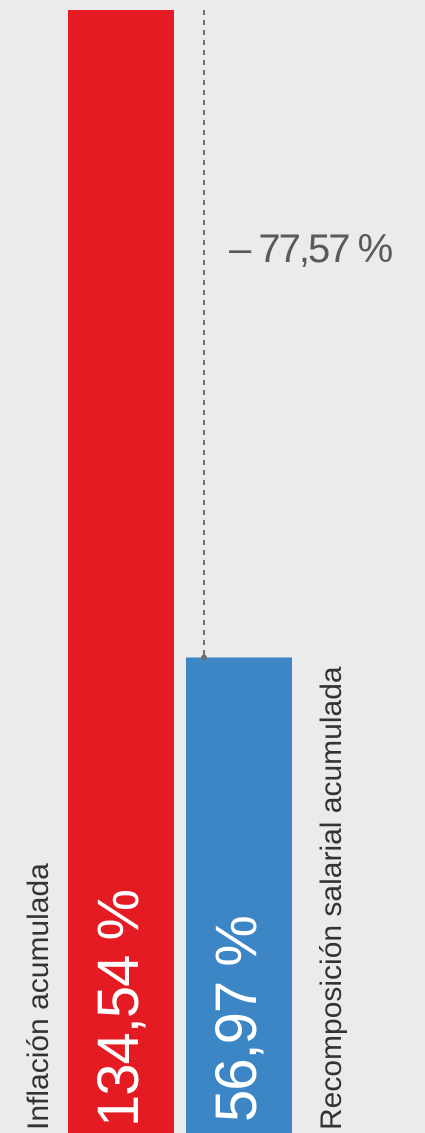 The image size is (425, 1133). I want to click on bar-recomposicion, so click(239, 895).